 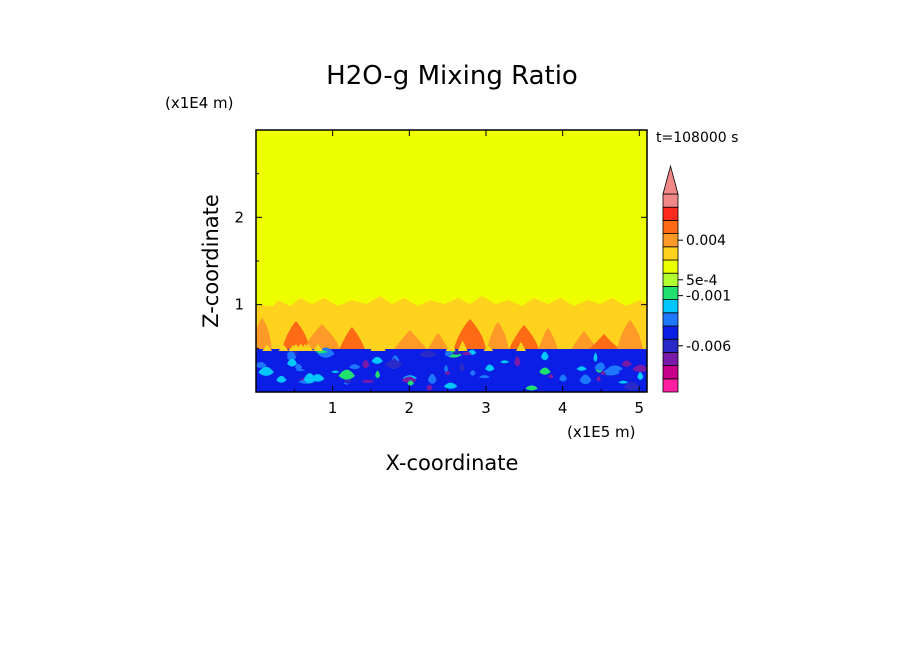 I want to click on boundary-layer-patches, so click(x=451, y=365).